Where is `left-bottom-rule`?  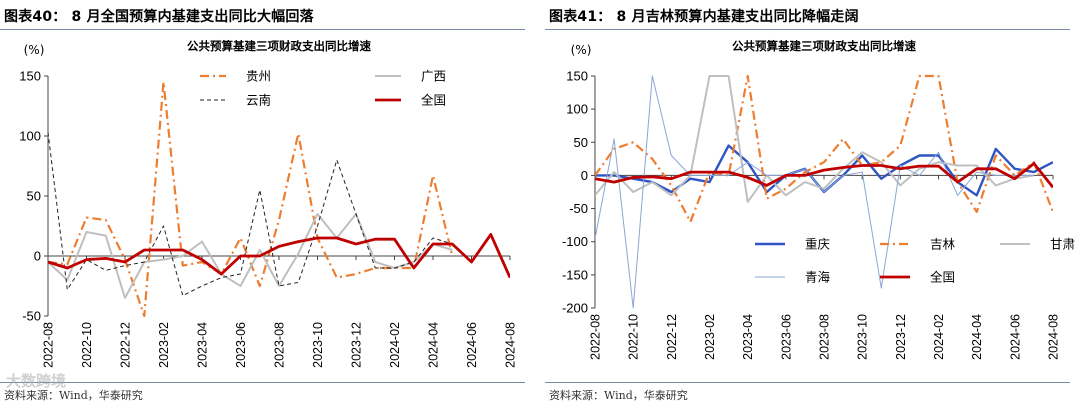
left-bottom-rule is located at coordinates (262, 382).